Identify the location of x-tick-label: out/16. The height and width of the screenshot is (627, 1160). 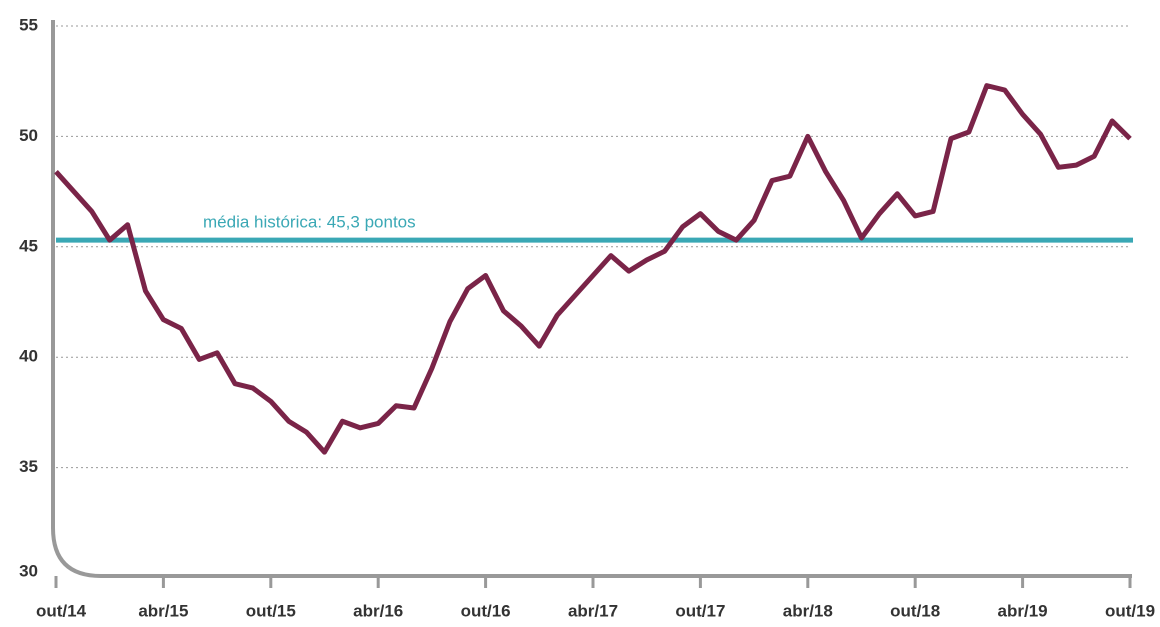
(486, 610).